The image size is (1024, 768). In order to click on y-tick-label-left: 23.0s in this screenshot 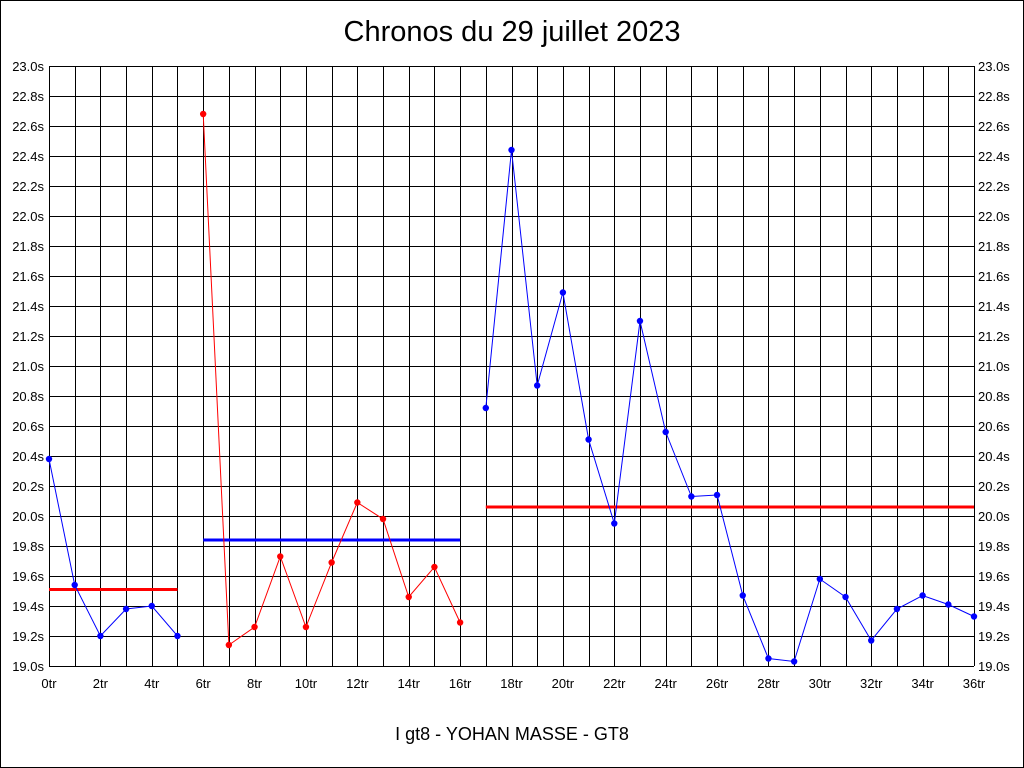, I will do `click(28, 66)`.